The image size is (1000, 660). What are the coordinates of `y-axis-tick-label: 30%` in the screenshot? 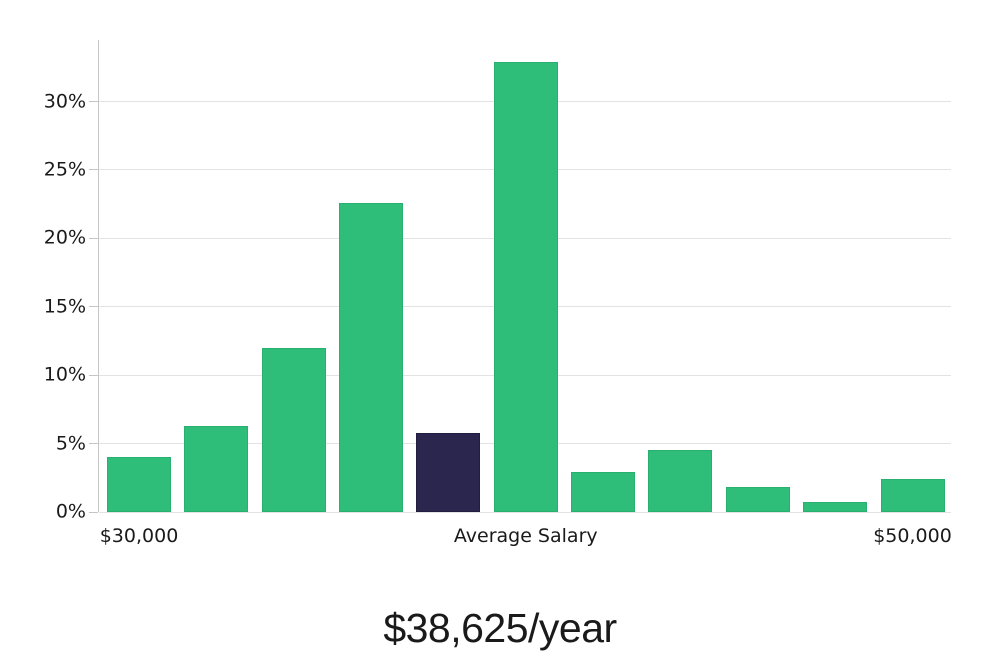 It's located at (64, 101).